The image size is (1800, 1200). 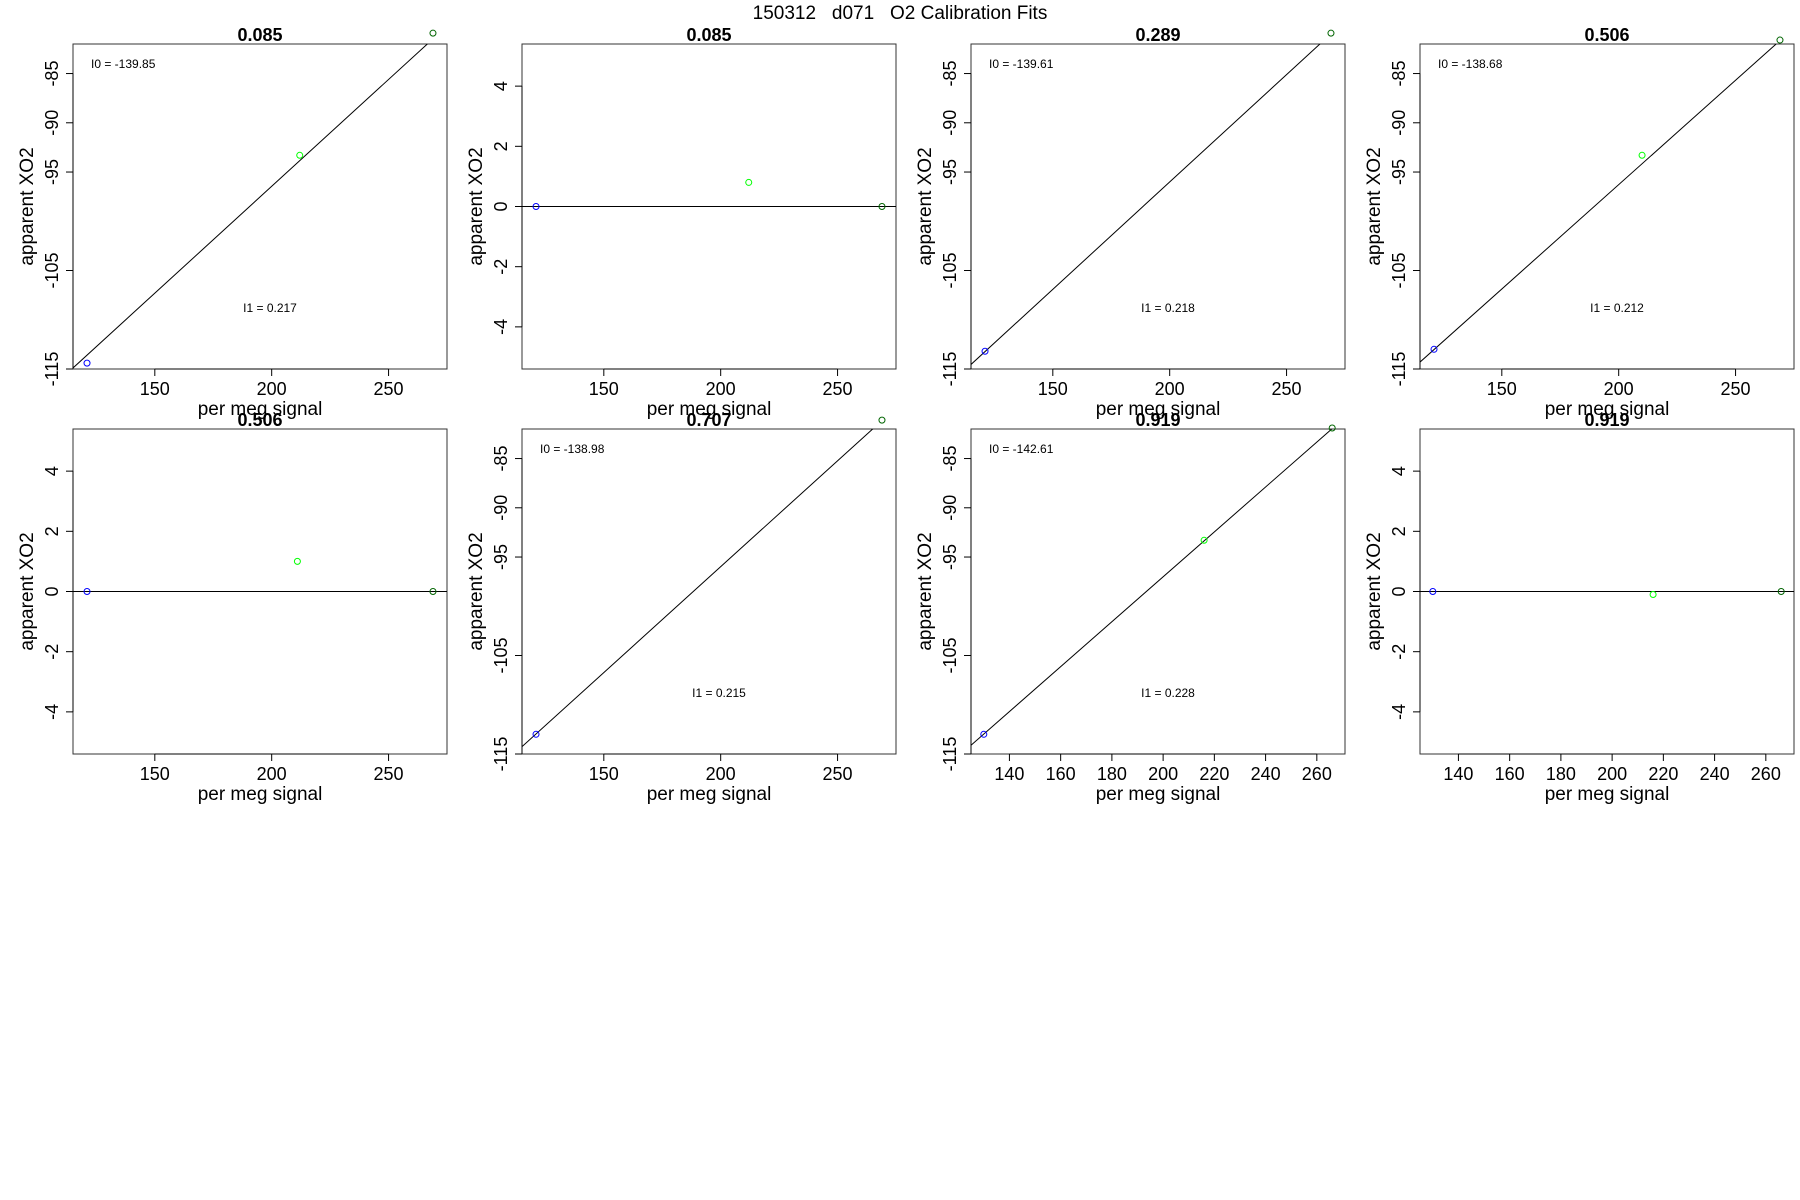 What do you see at coordinates (270, 308) in the screenshot?
I see `slope-annotation: I1 = 0.217` at bounding box center [270, 308].